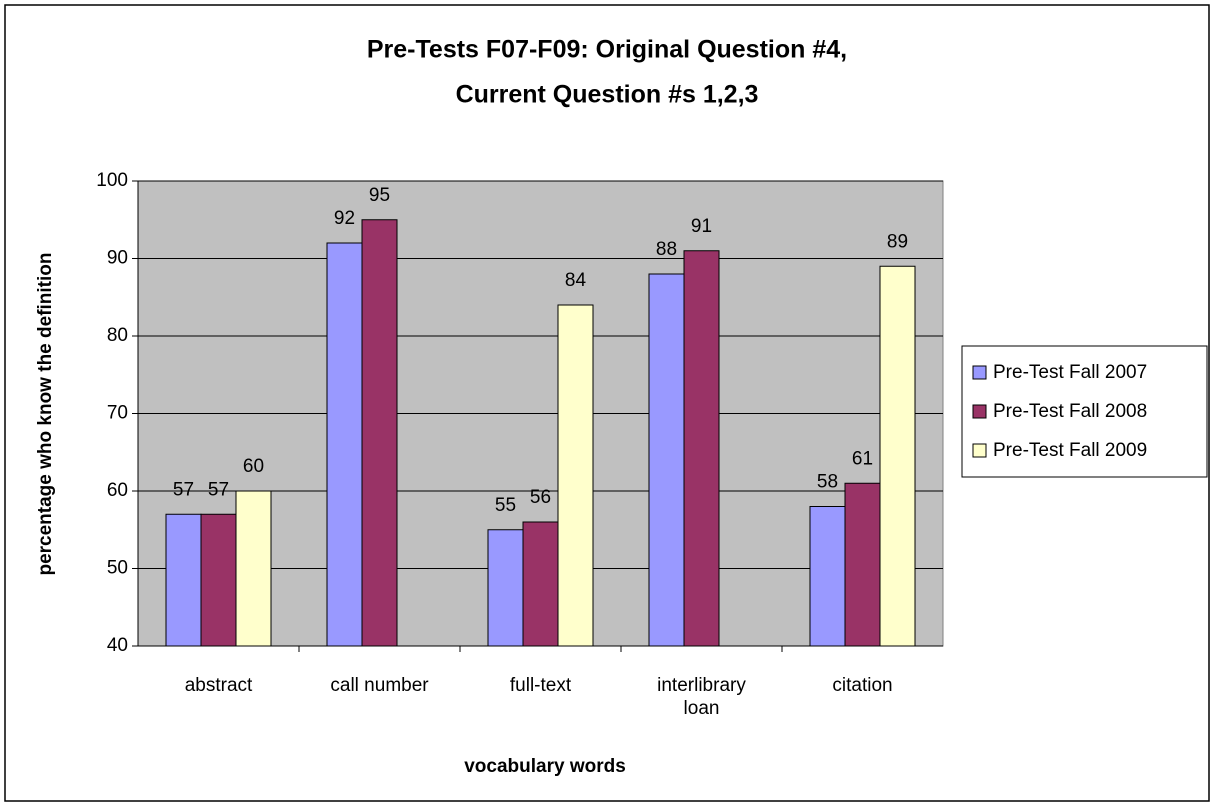  I want to click on y-tick-label: 90, so click(117, 258).